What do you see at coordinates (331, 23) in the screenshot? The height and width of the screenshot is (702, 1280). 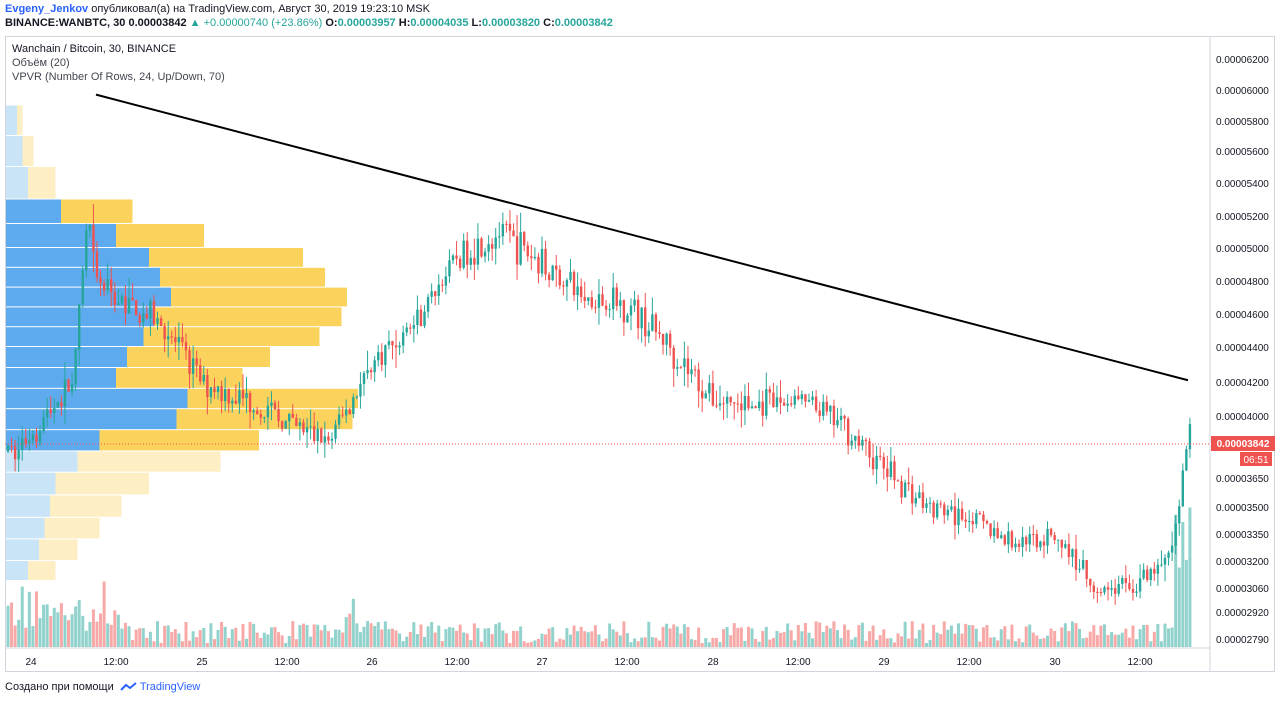 I see `open-label: O:` at bounding box center [331, 23].